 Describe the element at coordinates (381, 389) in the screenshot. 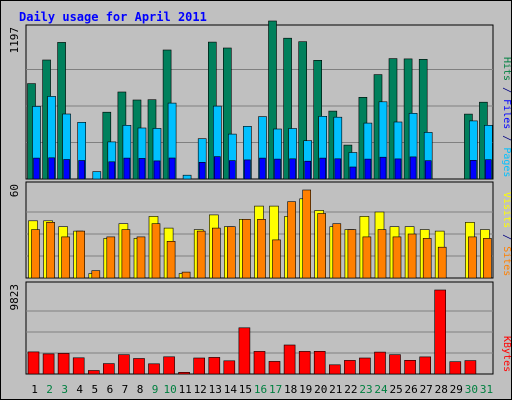

I see `x-tick-day-24: 24` at that location.